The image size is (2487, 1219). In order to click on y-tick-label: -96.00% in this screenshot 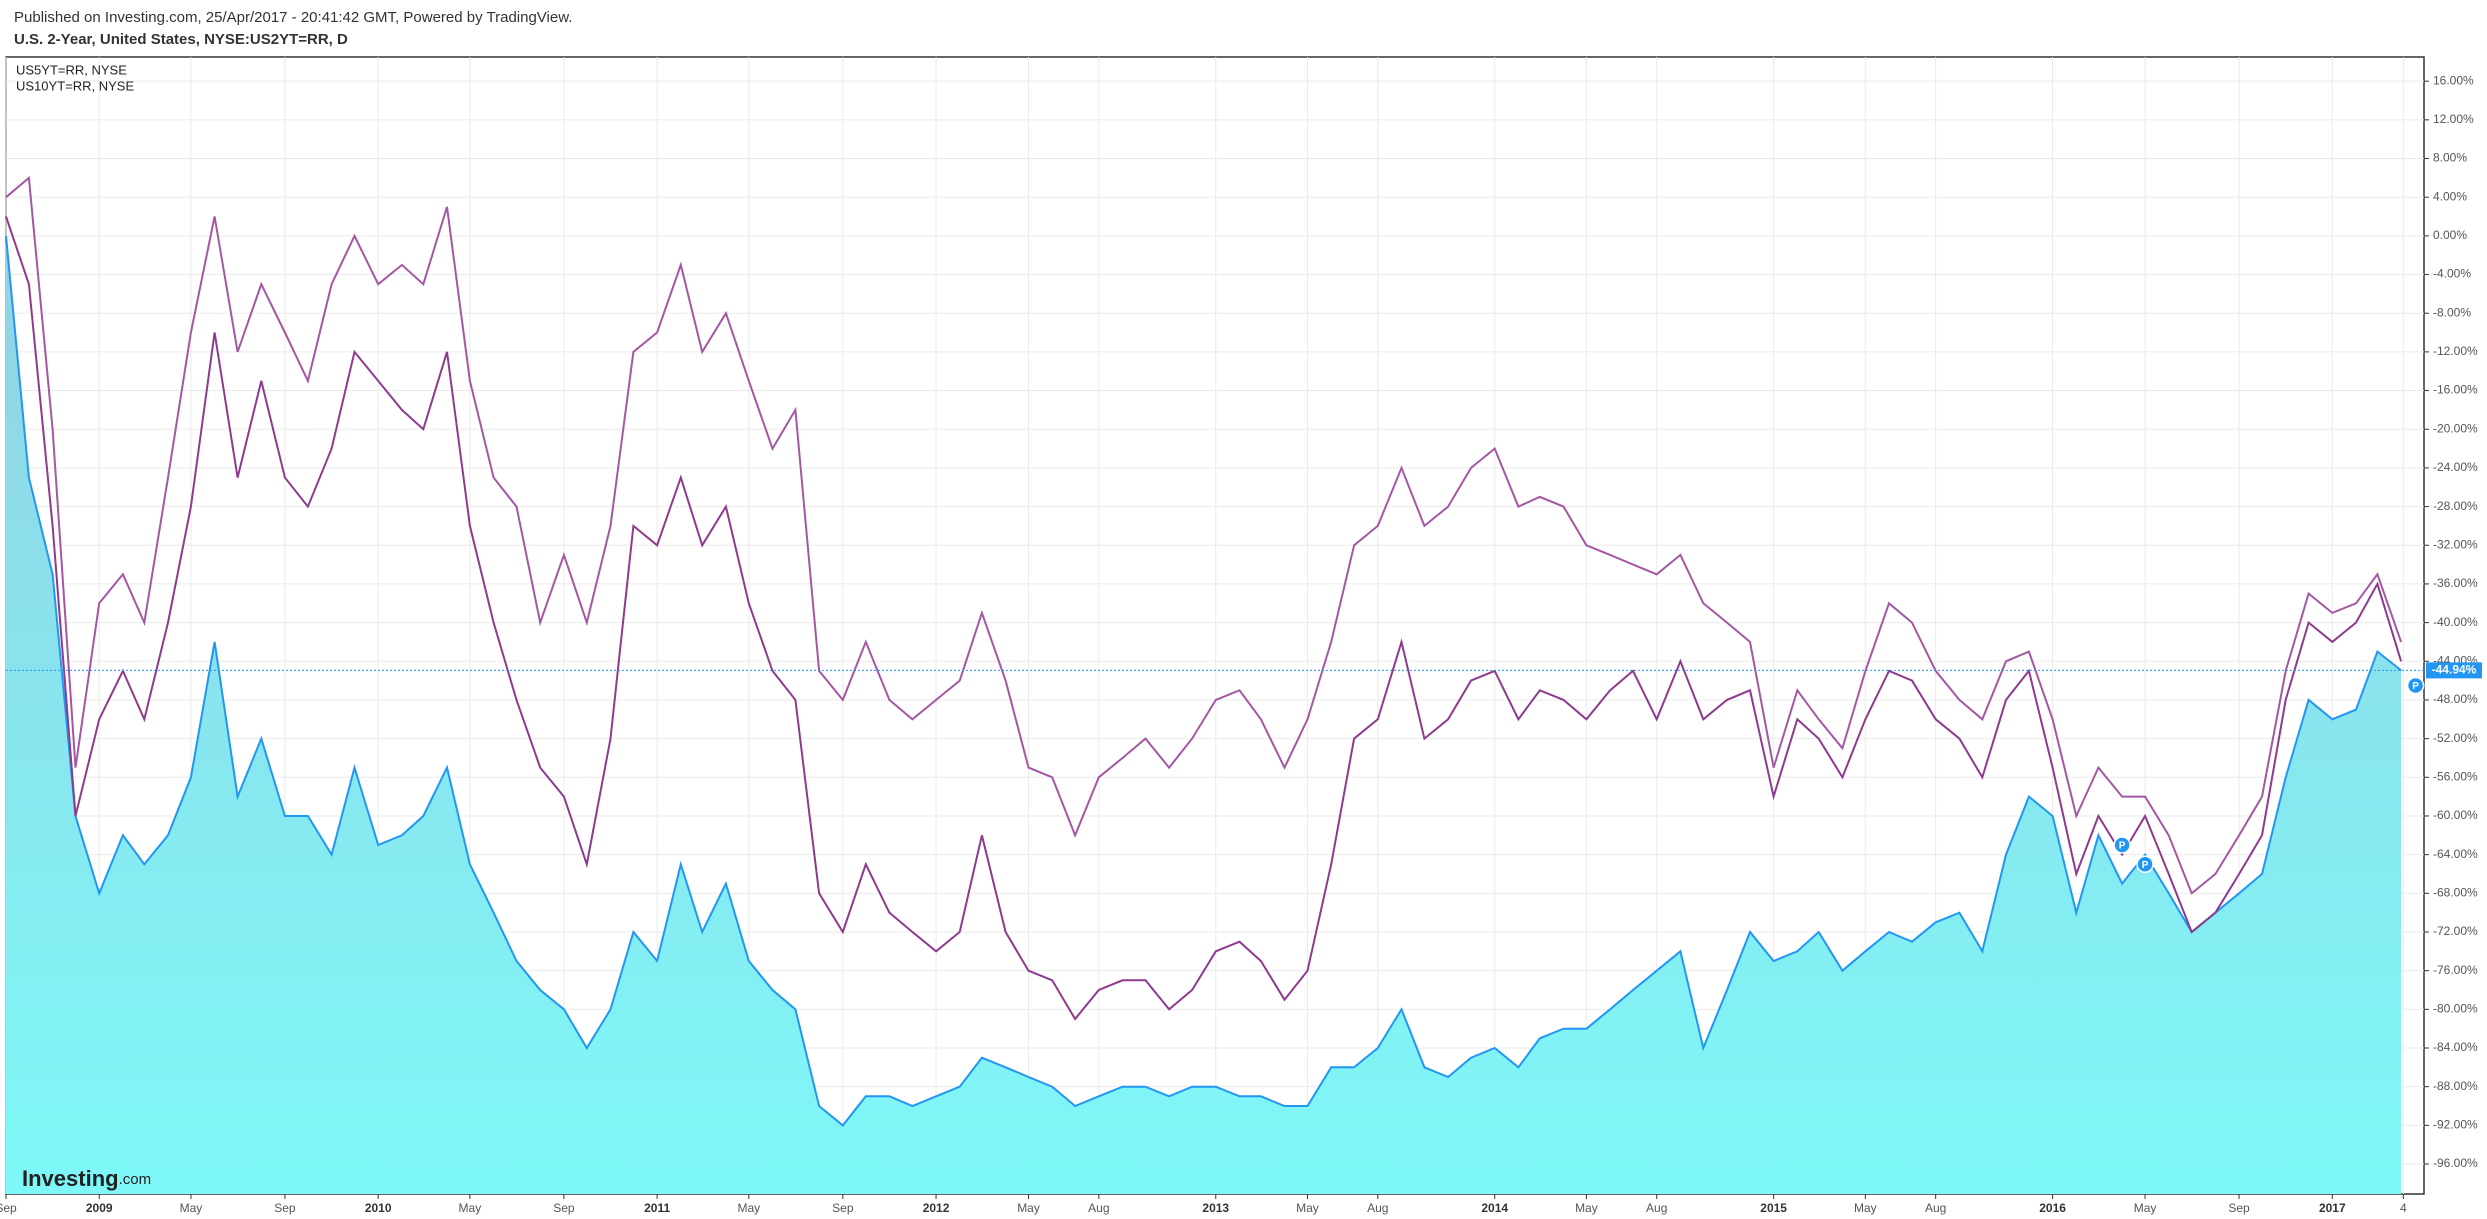, I will do `click(2455, 1163)`.